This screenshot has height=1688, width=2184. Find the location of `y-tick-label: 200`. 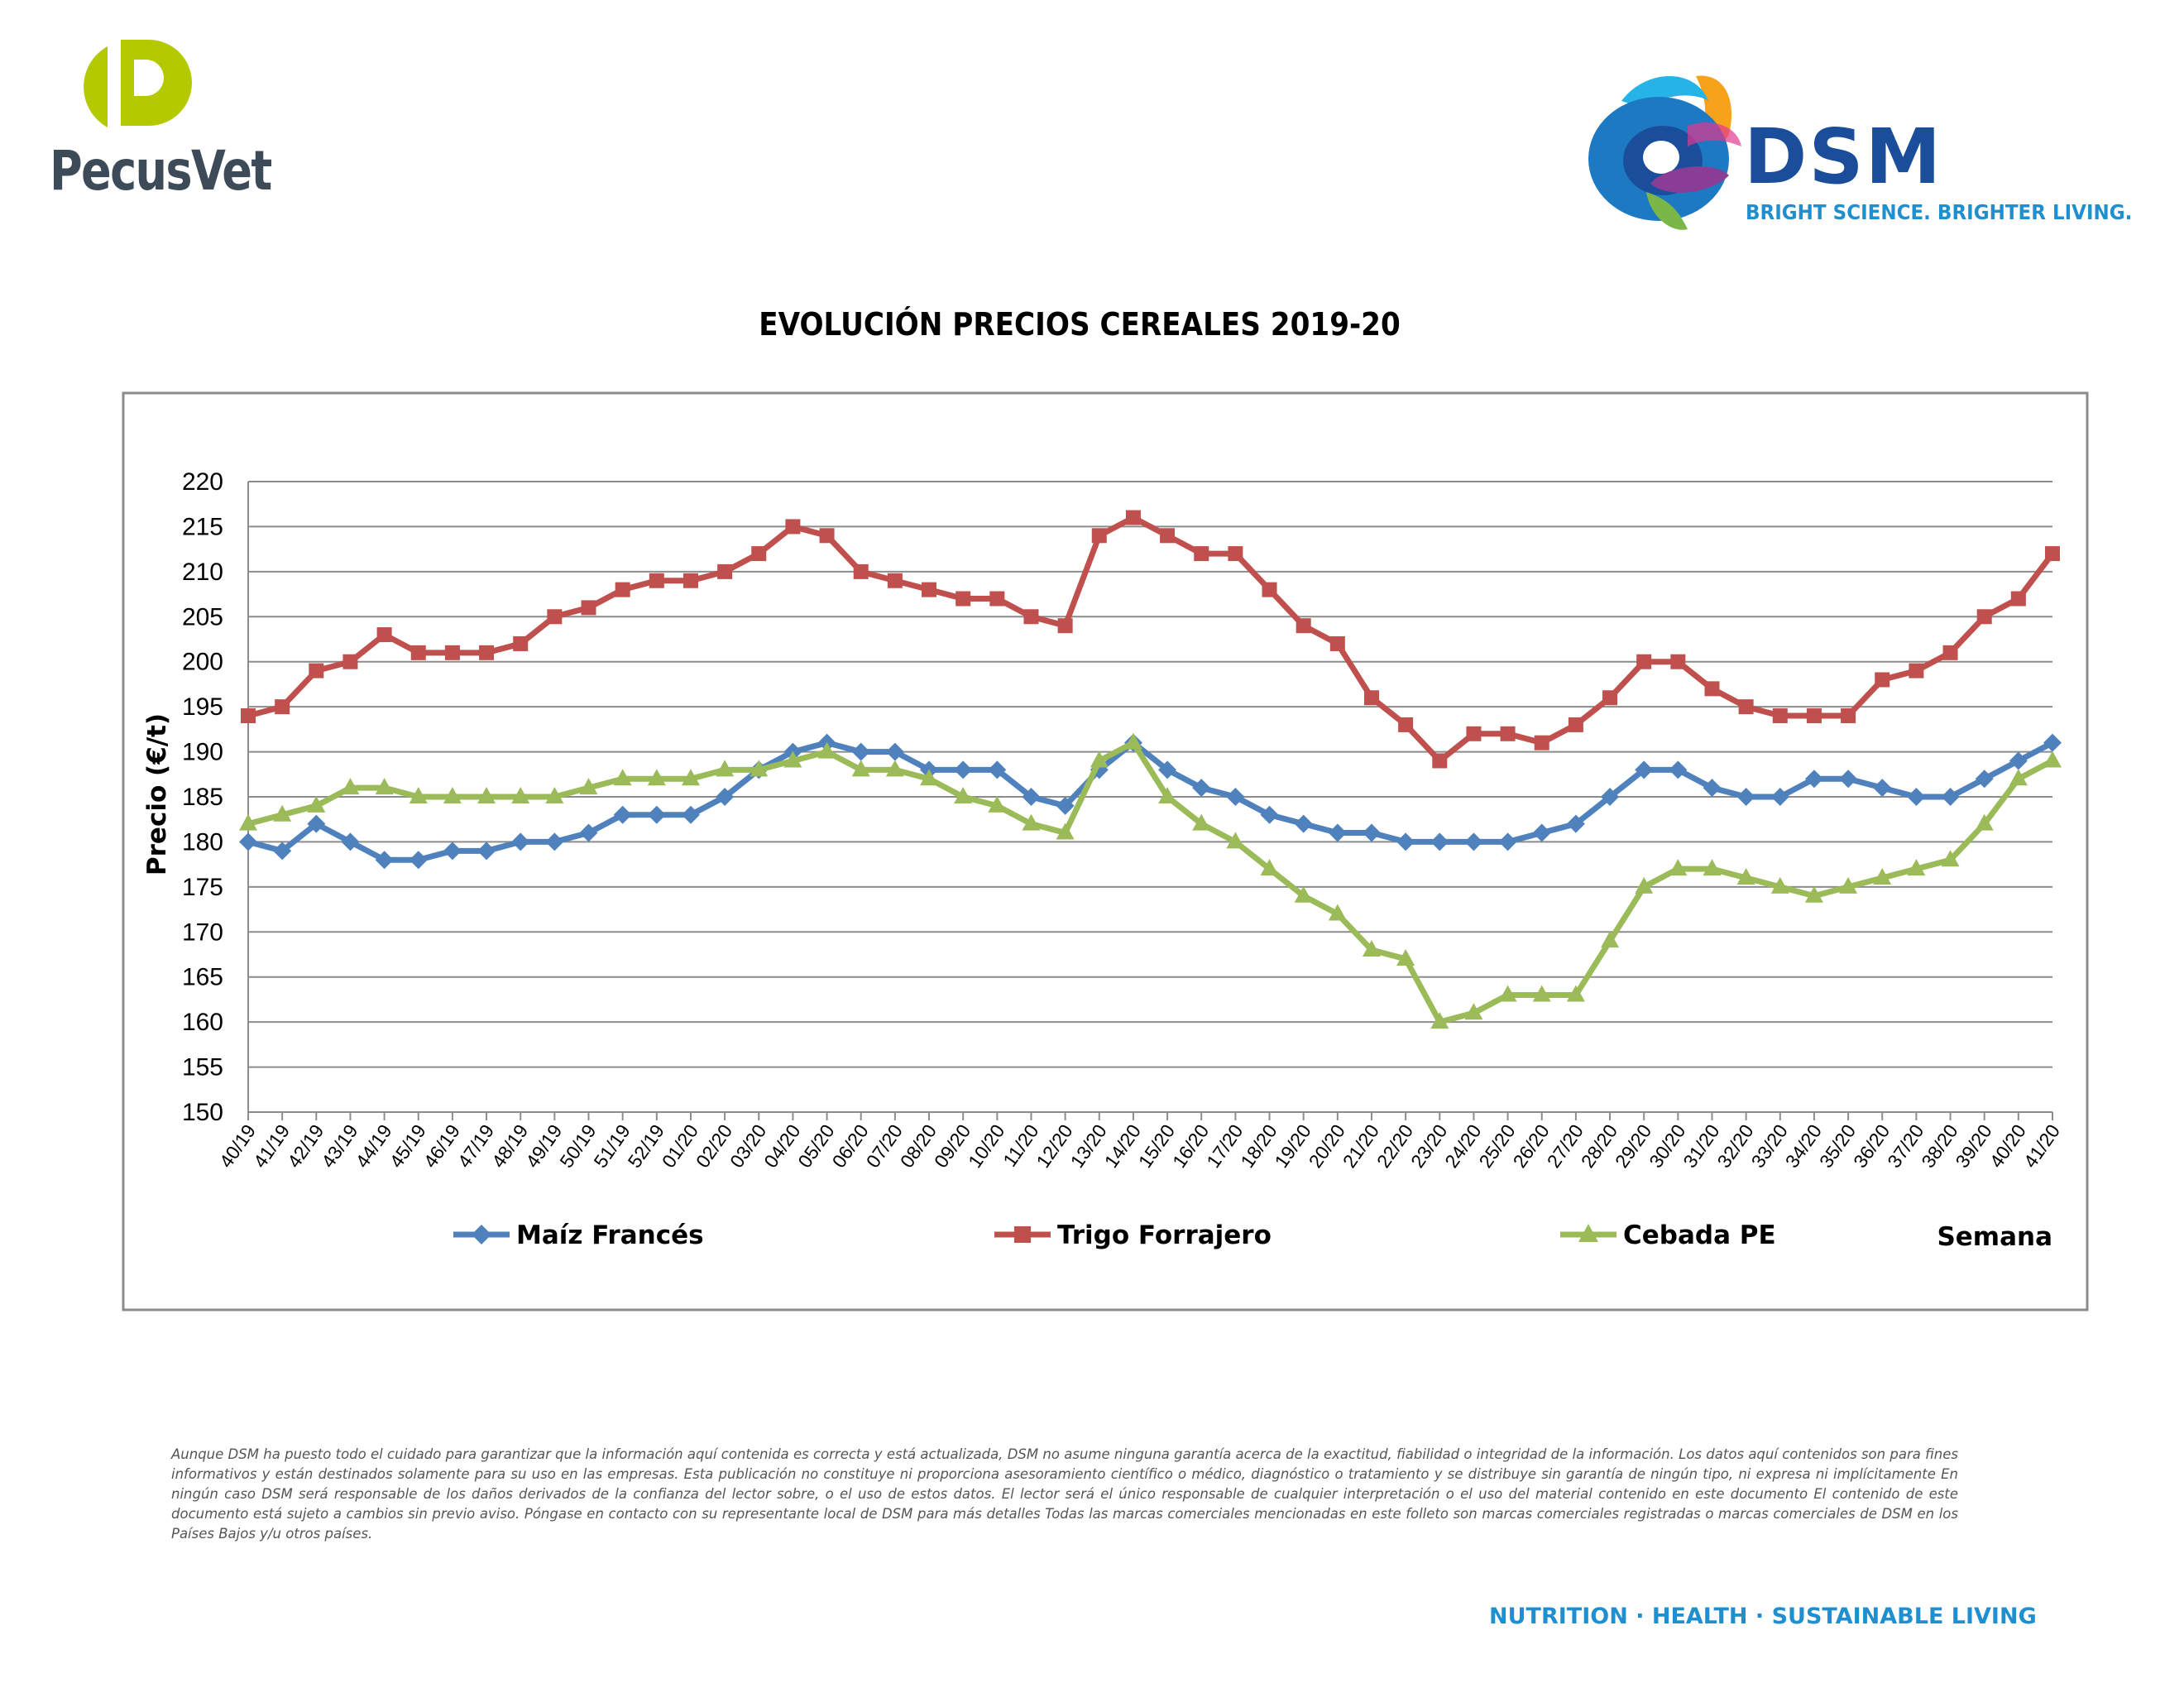

y-tick-label: 200 is located at coordinates (202, 662).